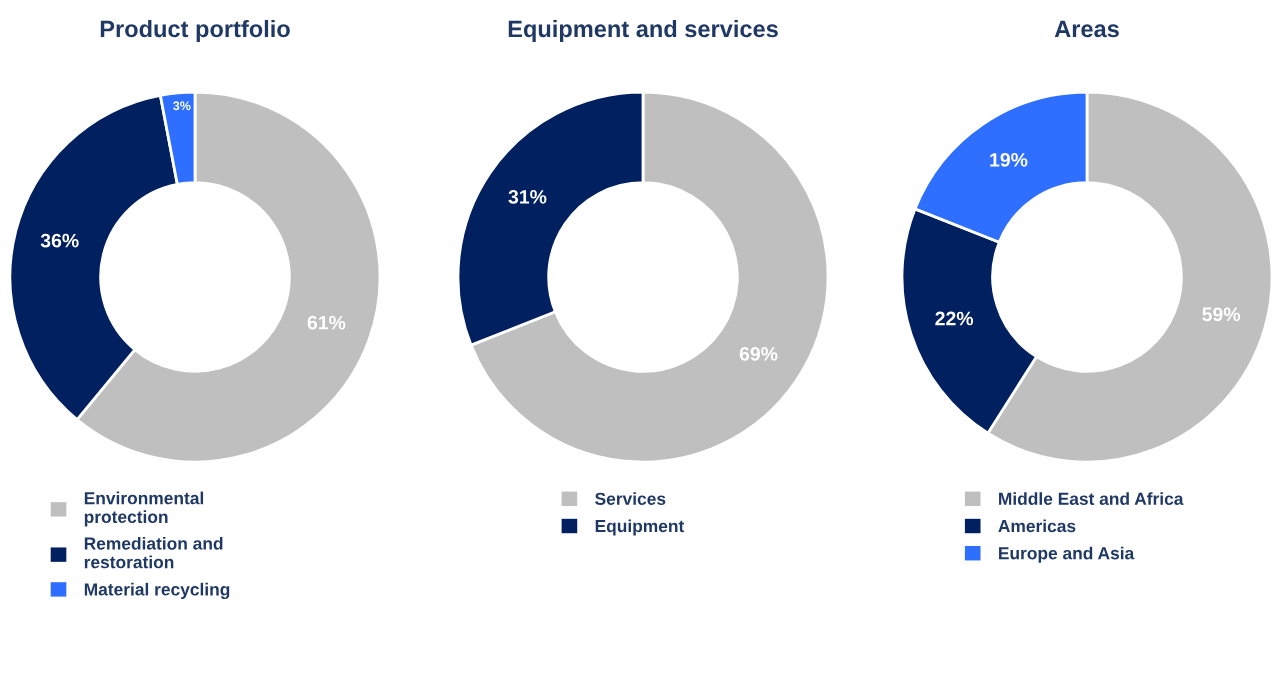  Describe the element at coordinates (157, 591) in the screenshot. I see `legend-label: Material recycling` at that location.